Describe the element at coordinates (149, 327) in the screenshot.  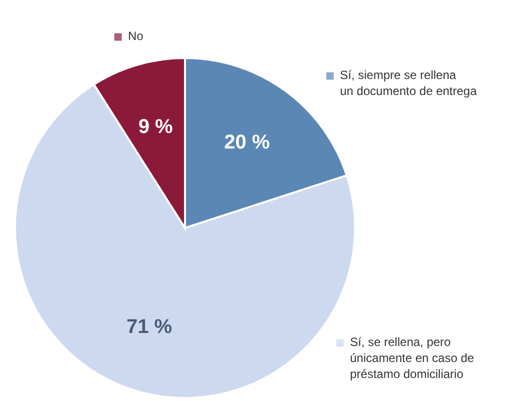
I see `data-label: 71 %` at that location.